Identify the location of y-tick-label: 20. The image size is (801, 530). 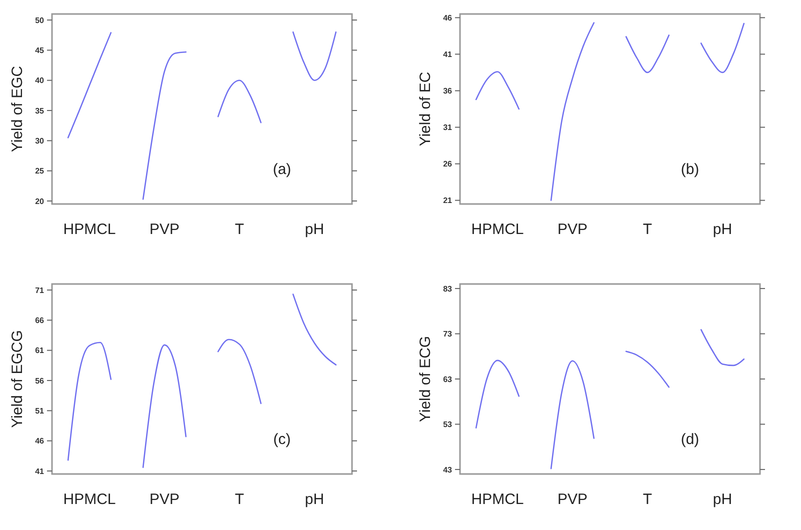
(40, 201).